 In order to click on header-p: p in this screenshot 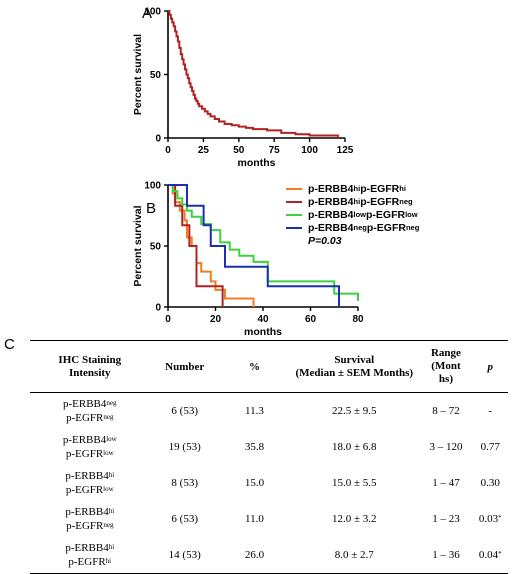, I will do `click(490, 366)`.